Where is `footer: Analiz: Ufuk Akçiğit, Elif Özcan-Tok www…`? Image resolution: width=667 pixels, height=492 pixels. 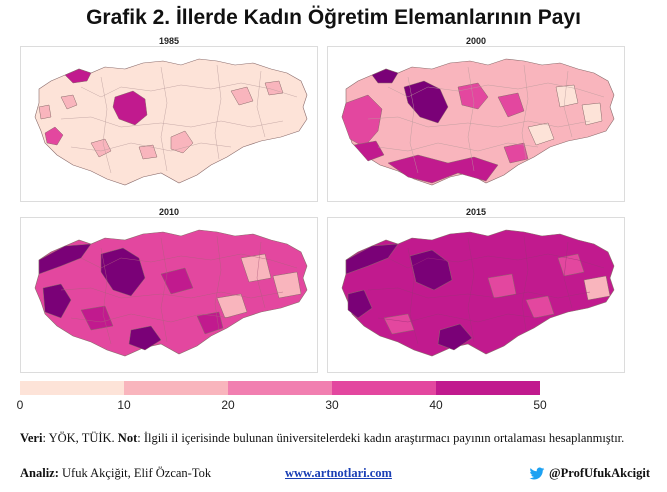
footer: Analiz: Ufuk Akçiğit, Elif Özcan-Tok www… is located at coordinates (335, 475).